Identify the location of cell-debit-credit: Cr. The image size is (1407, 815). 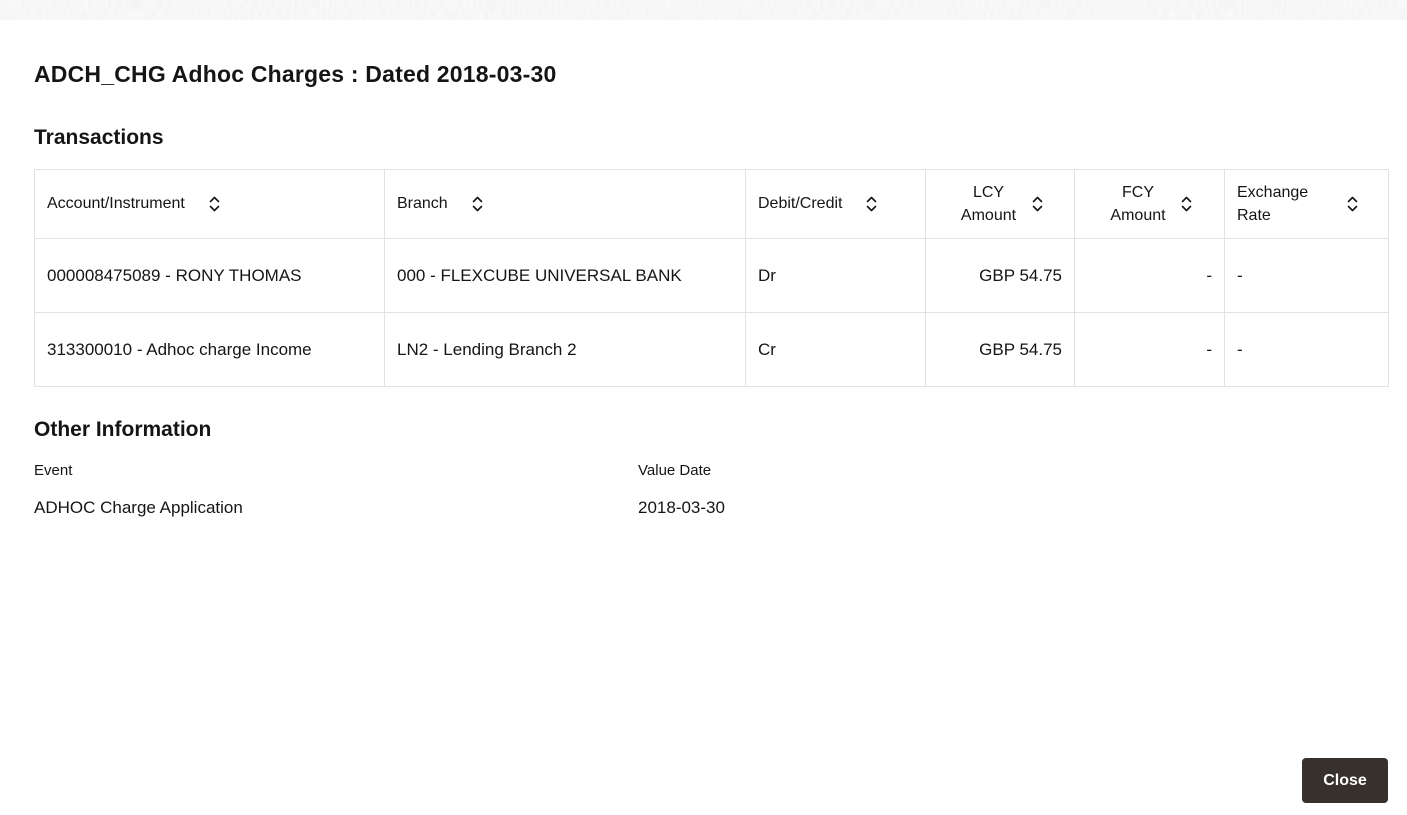
(835, 349).